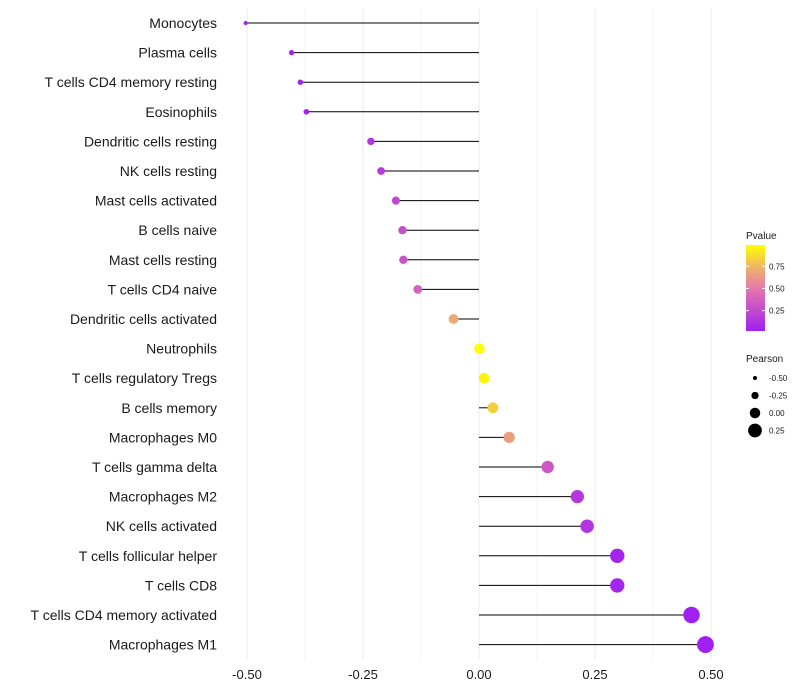 Image resolution: width=800 pixels, height=700 pixels. What do you see at coordinates (150, 141) in the screenshot?
I see `category-label: Dendritic cells resting` at bounding box center [150, 141].